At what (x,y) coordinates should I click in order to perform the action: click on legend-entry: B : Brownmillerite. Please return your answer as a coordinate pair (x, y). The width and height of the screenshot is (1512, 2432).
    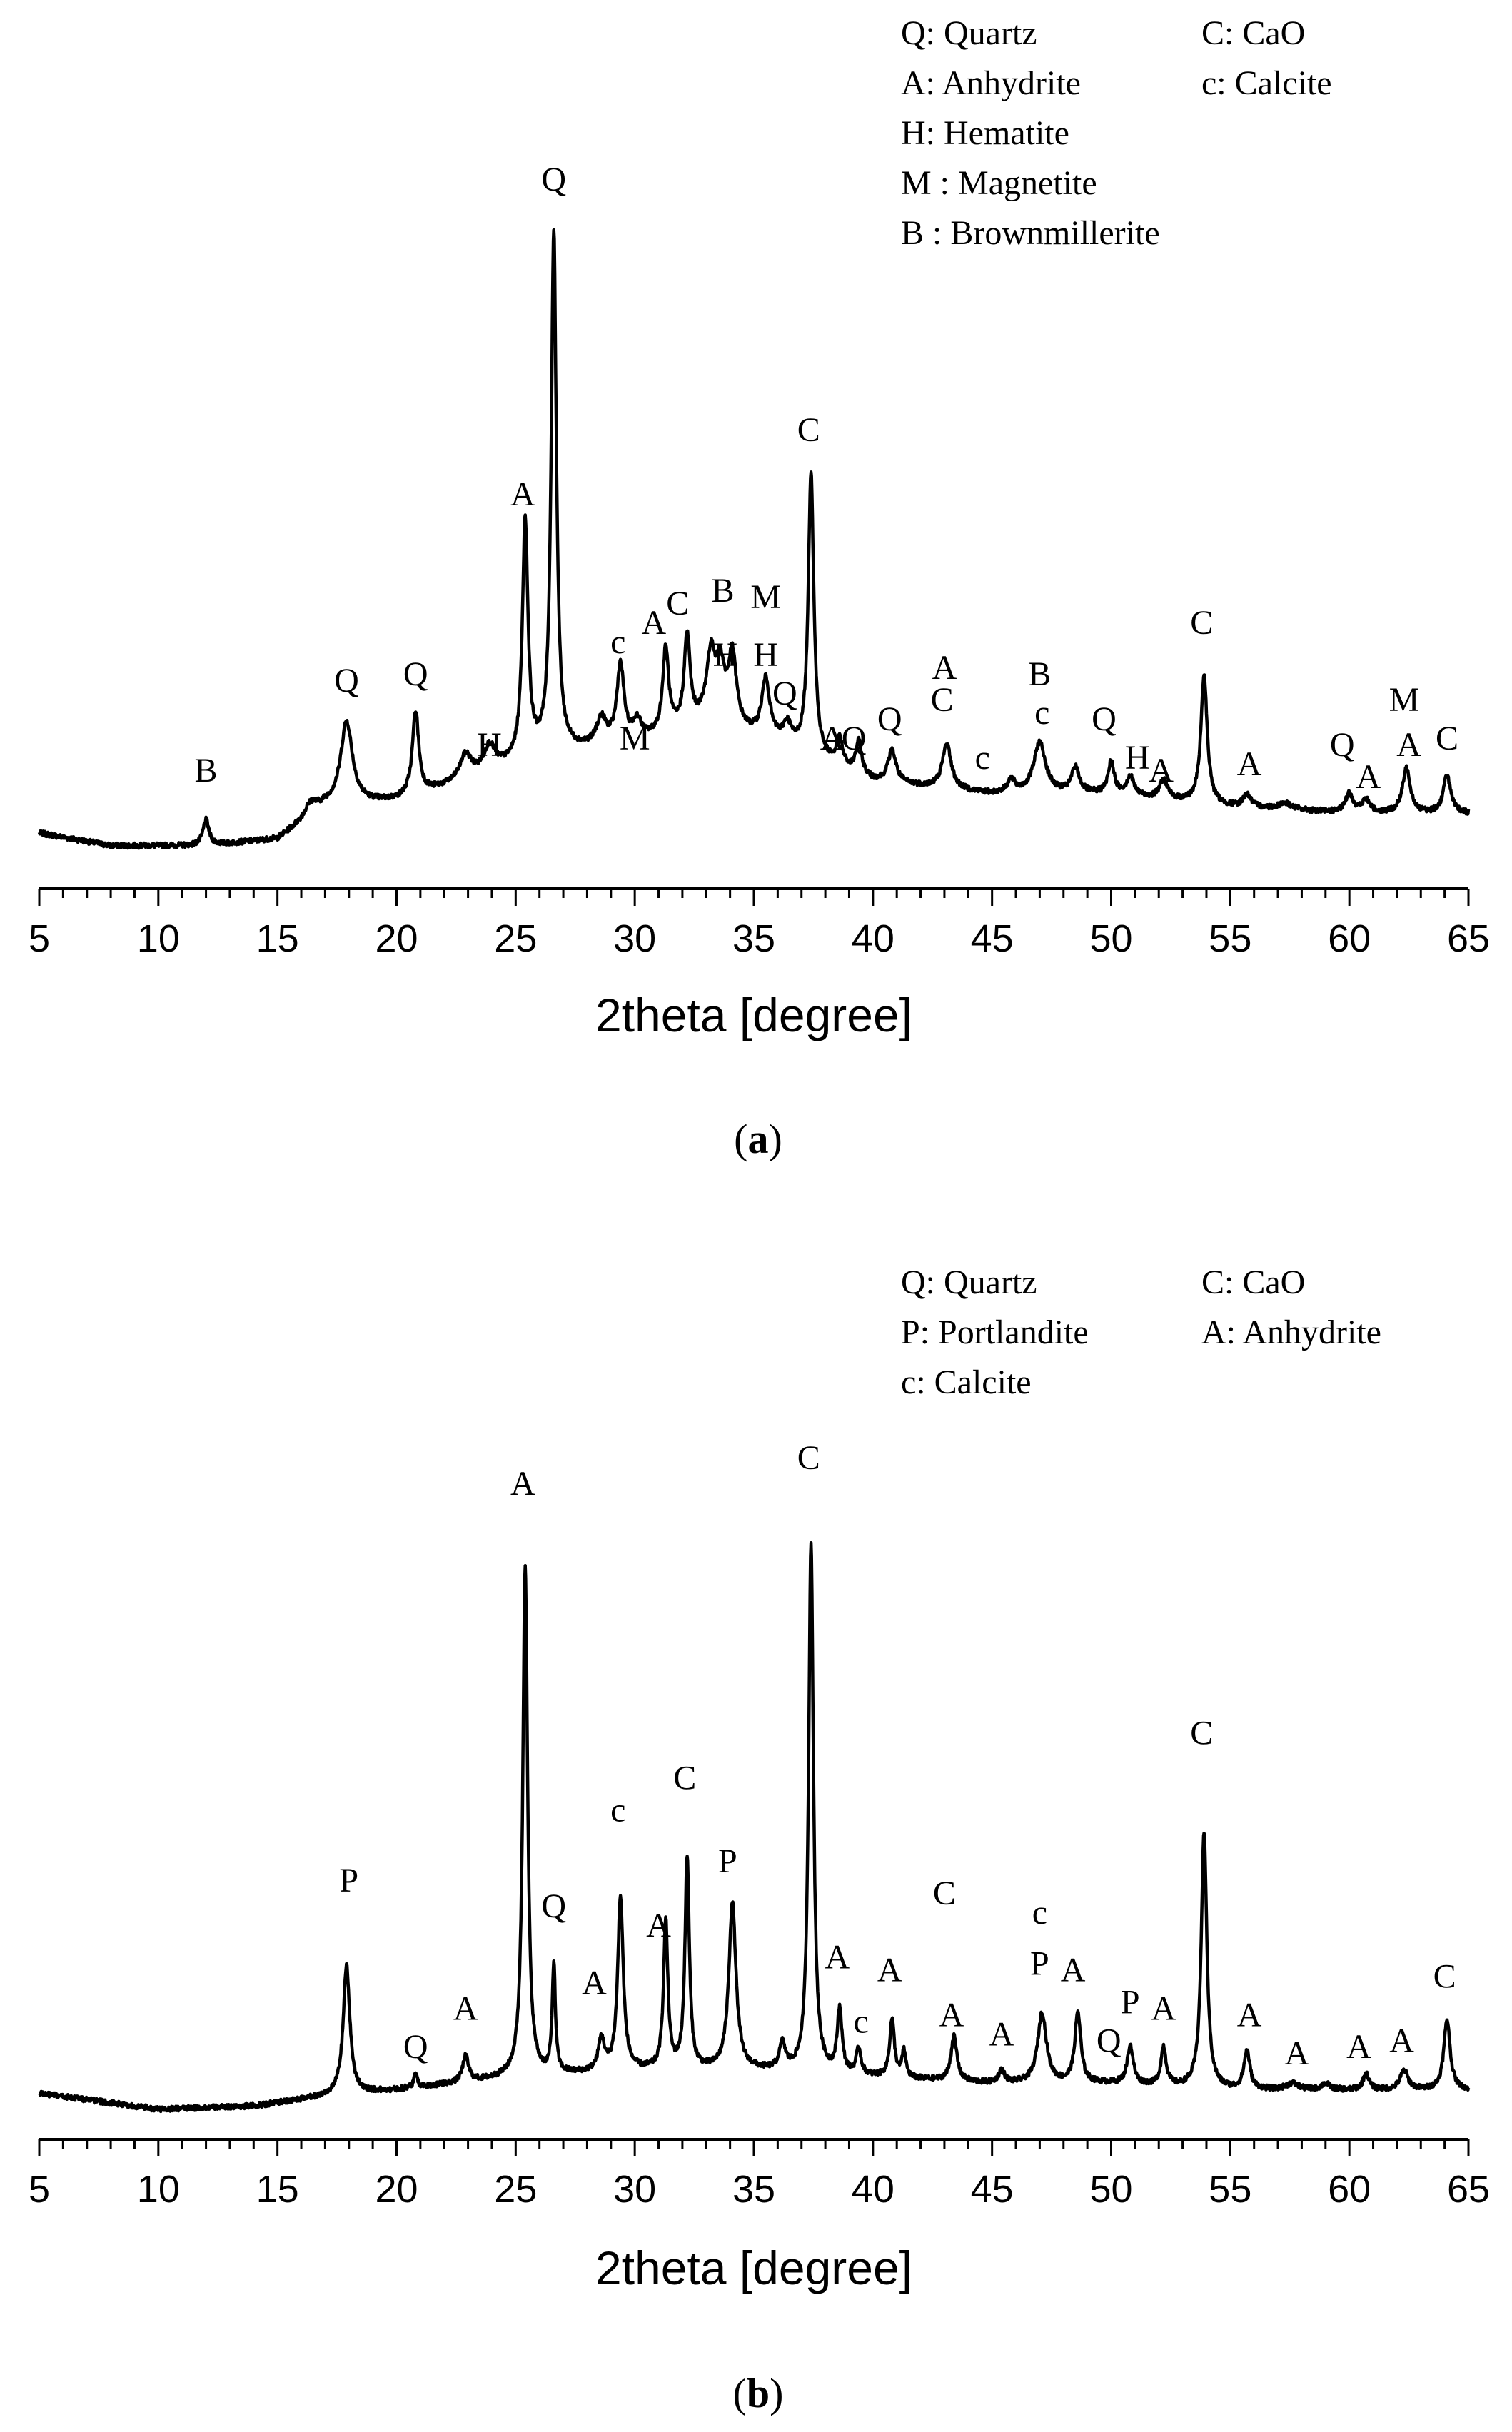
    Looking at the image, I should click on (1030, 233).